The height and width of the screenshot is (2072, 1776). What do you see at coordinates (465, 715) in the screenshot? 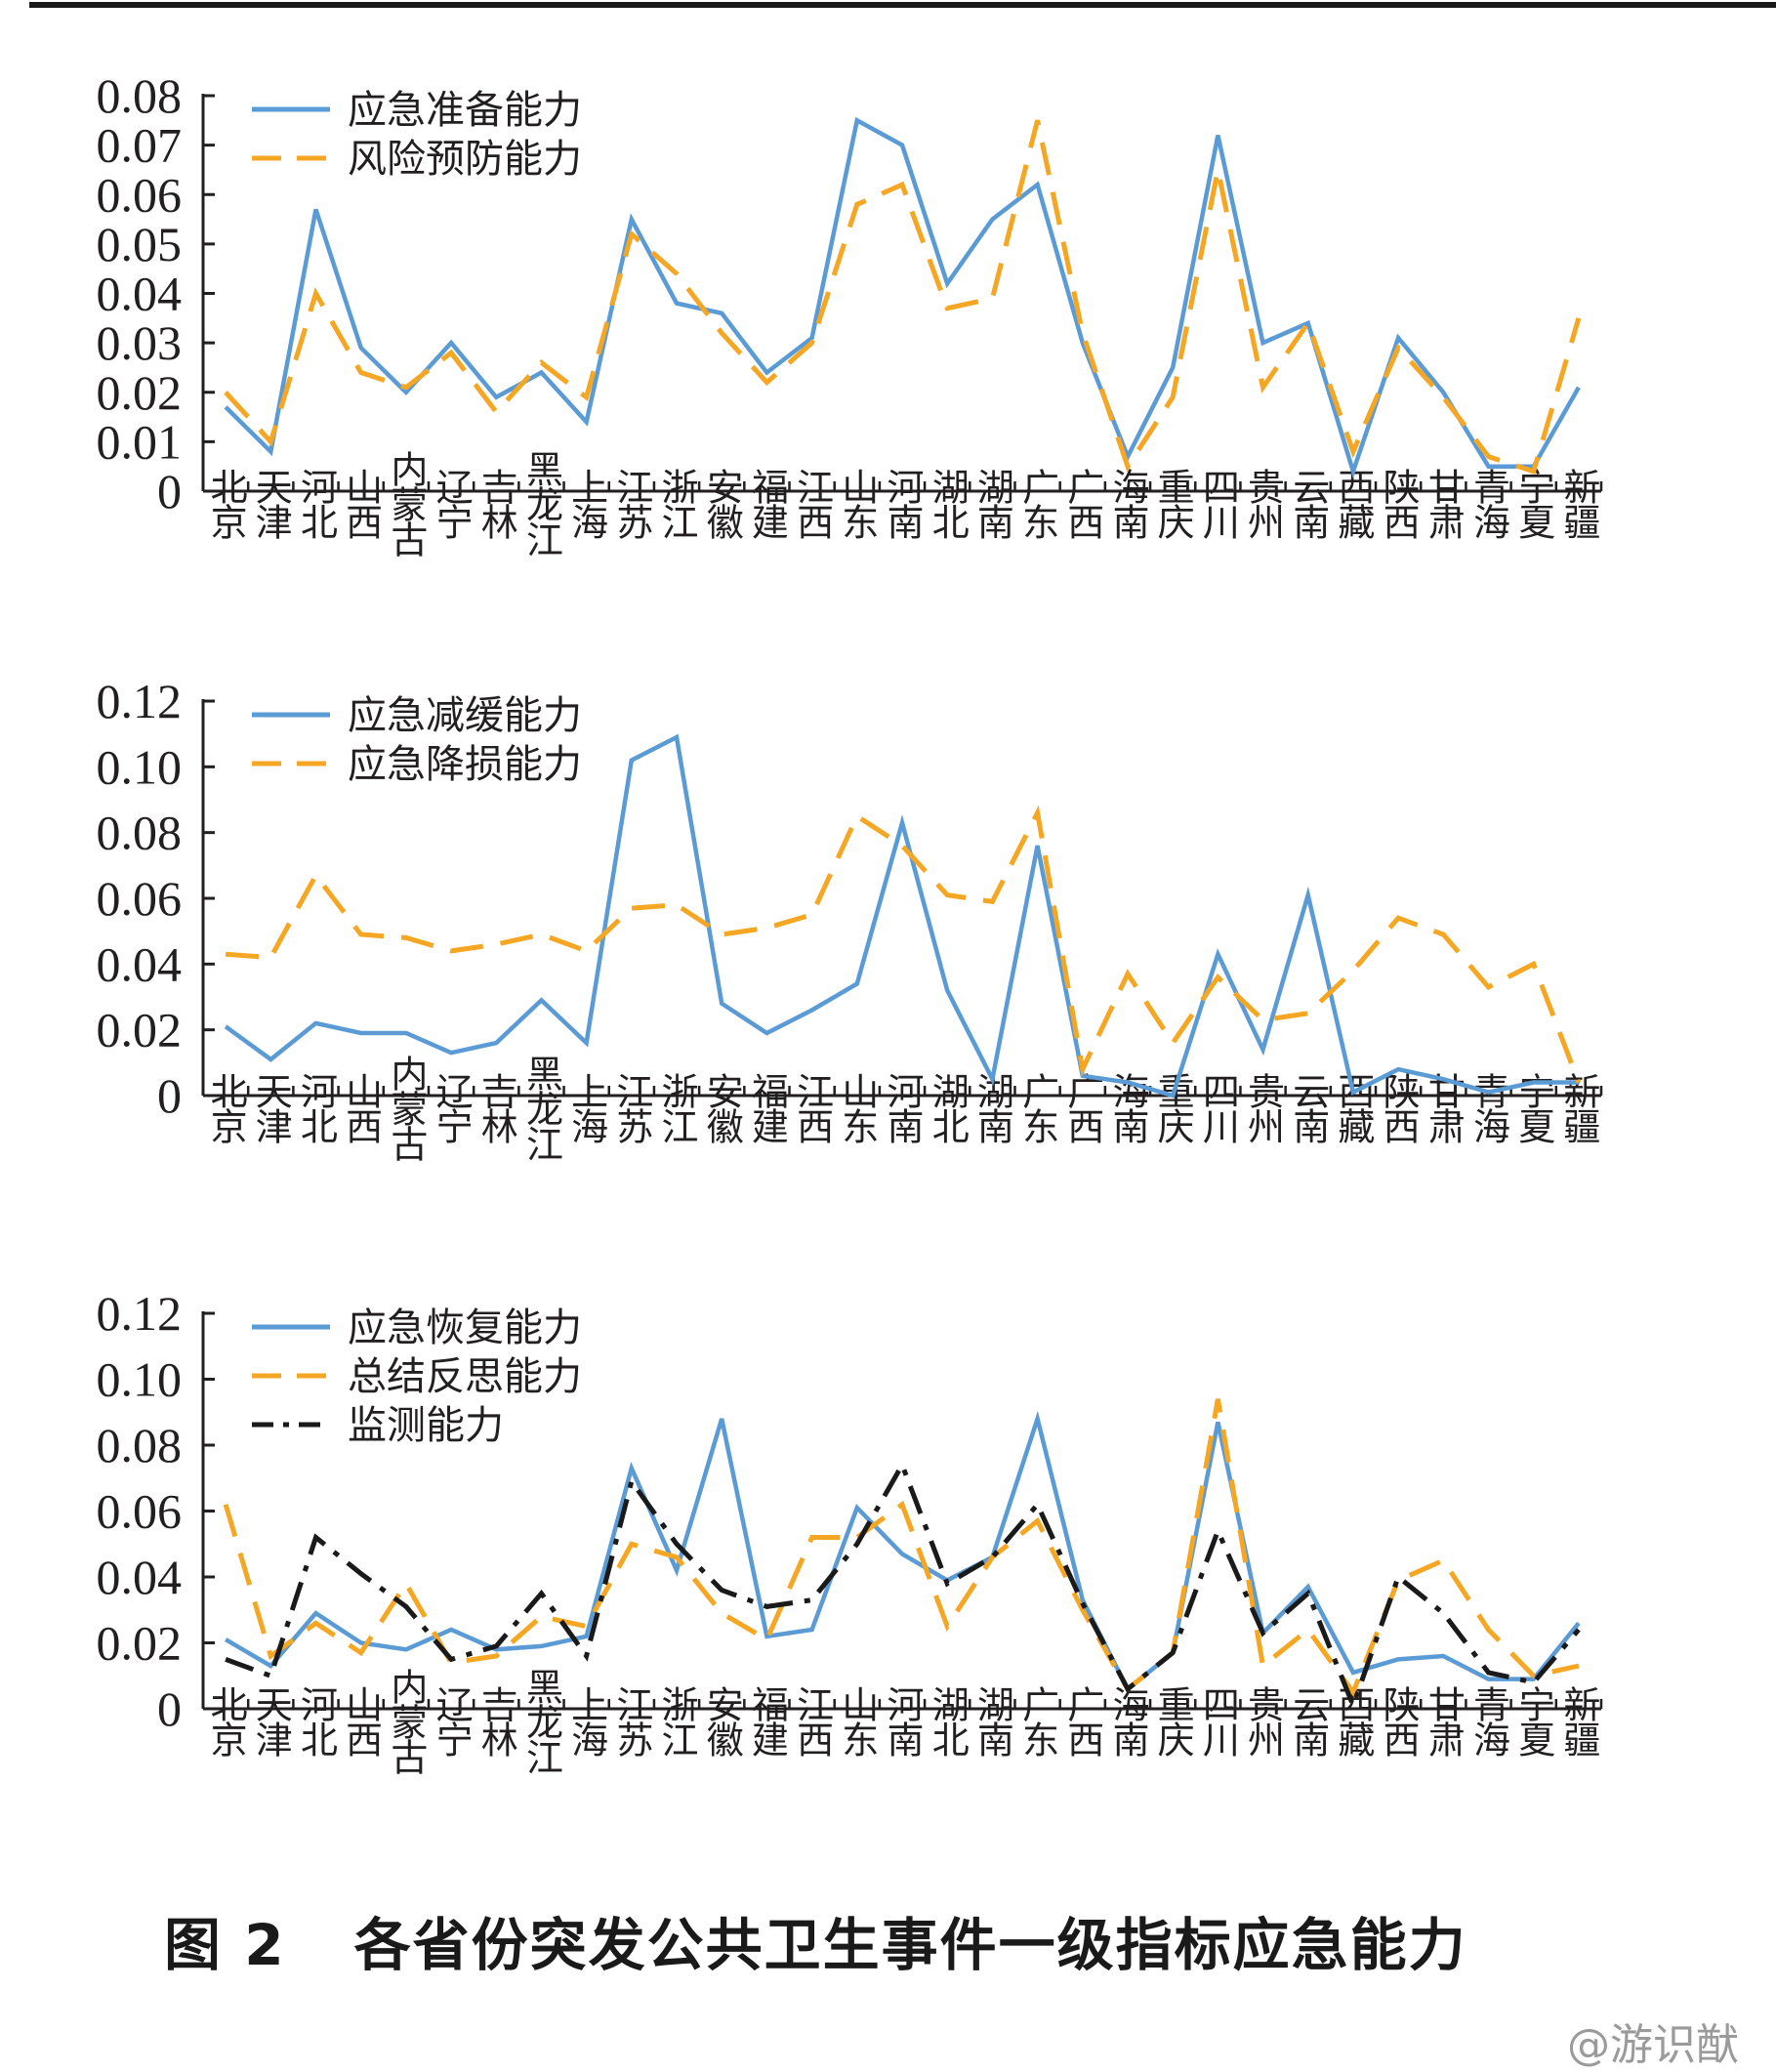
I see `legend-label-1: 应急减缓能力` at bounding box center [465, 715].